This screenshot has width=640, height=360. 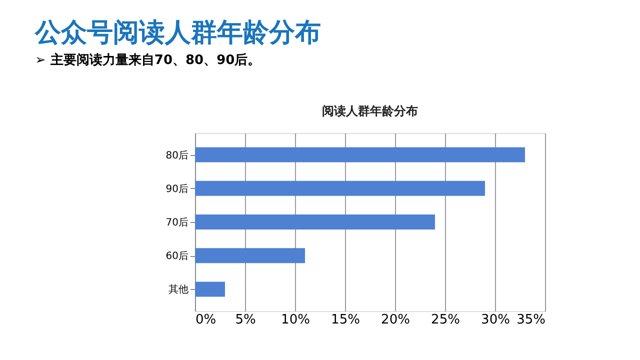 I want to click on text: 阅读人群年龄分布, so click(x=370, y=111).